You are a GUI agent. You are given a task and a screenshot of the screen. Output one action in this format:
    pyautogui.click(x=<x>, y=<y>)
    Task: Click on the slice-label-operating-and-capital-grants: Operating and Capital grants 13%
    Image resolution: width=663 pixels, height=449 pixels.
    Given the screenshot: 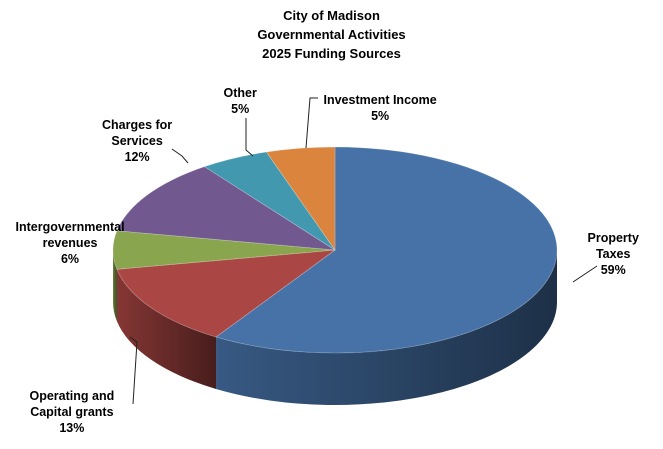 What is the action you would take?
    pyautogui.click(x=72, y=412)
    